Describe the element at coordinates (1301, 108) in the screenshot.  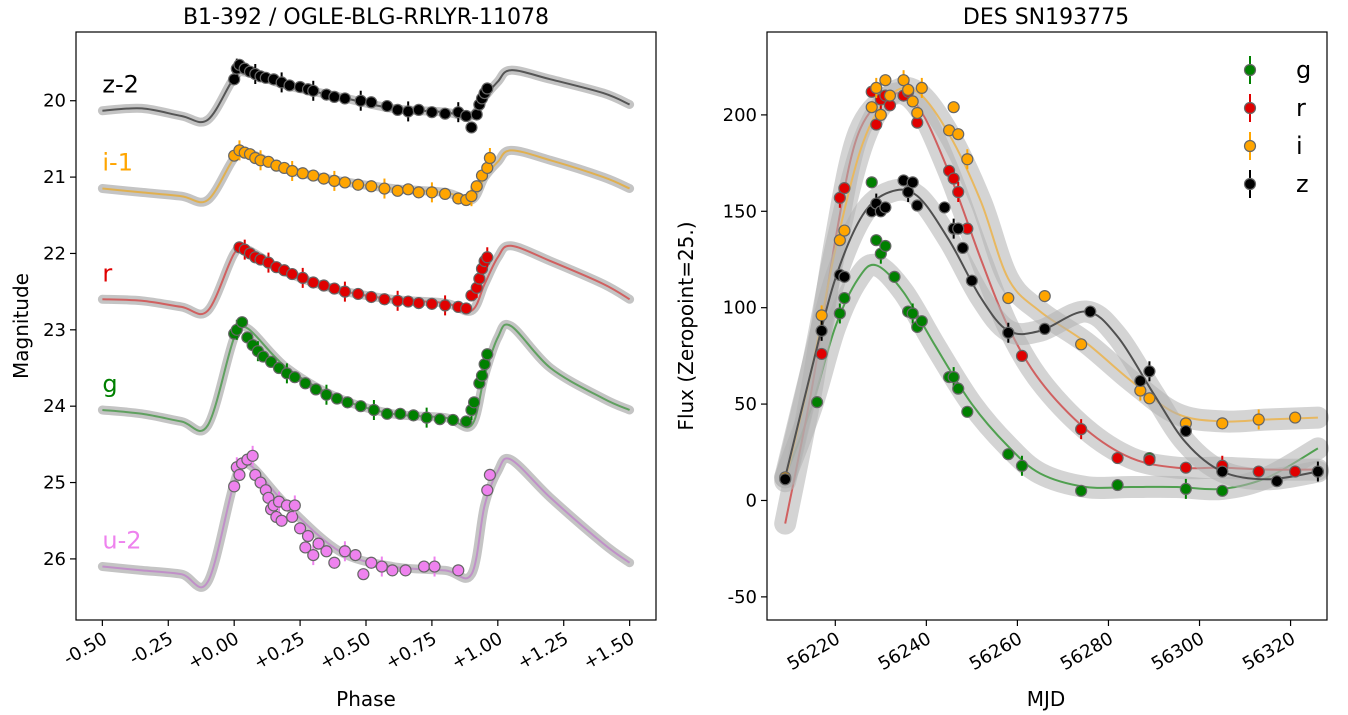
I see `legend-label-r: r` at that location.